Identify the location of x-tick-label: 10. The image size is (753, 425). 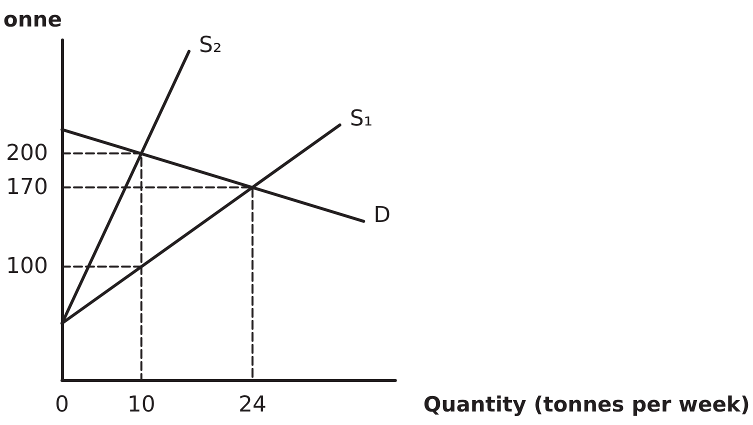
(141, 405).